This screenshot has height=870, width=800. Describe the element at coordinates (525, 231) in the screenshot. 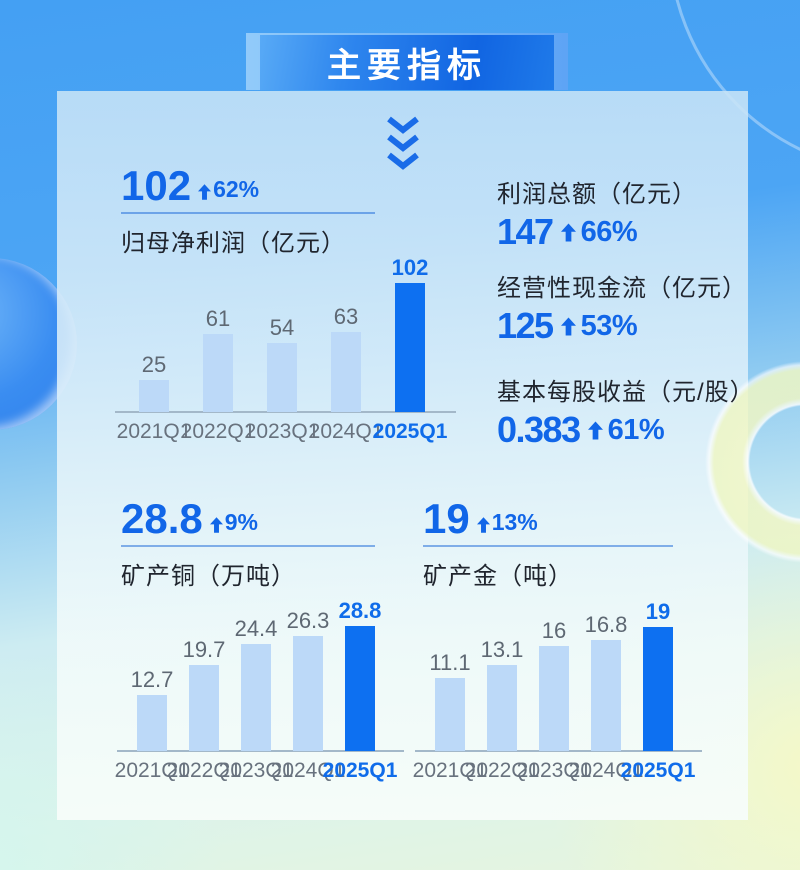

I see `total-profit-value: 147` at that location.